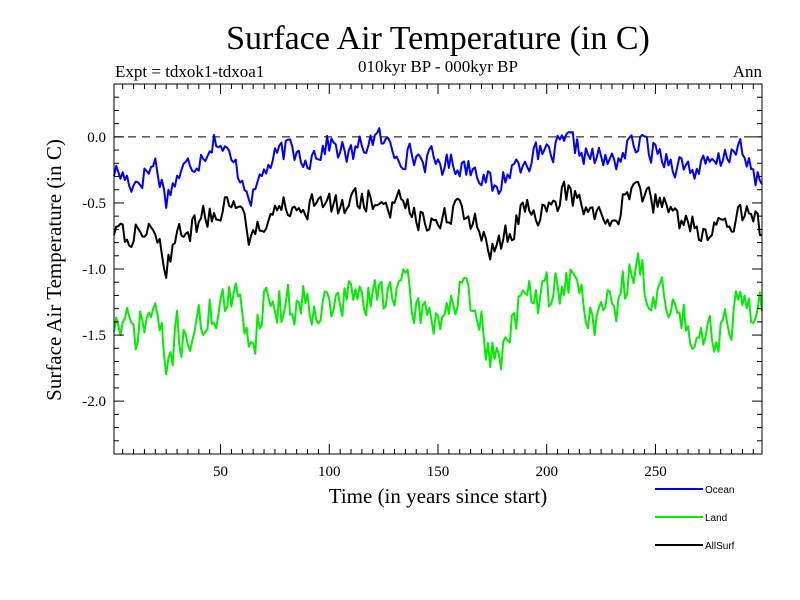 The image size is (800, 600). What do you see at coordinates (94, 204) in the screenshot?
I see `y-tick-label: -0.5` at bounding box center [94, 204].